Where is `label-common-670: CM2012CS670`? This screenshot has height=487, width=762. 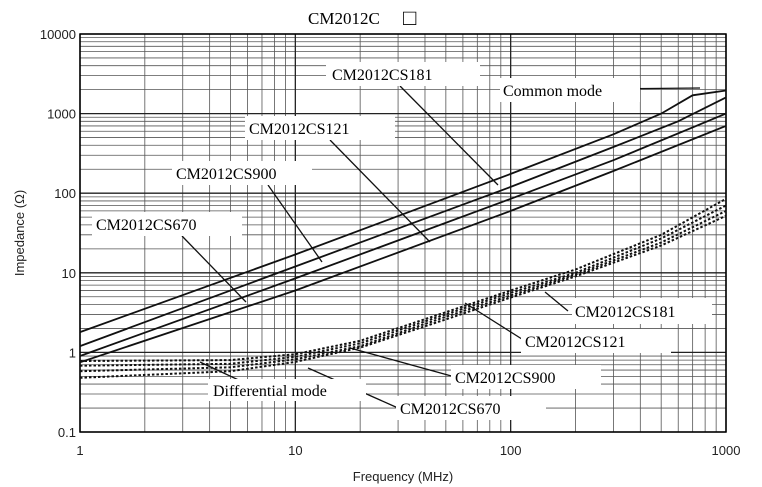 label-common-670: CM2012CS670 is located at coordinates (146, 225).